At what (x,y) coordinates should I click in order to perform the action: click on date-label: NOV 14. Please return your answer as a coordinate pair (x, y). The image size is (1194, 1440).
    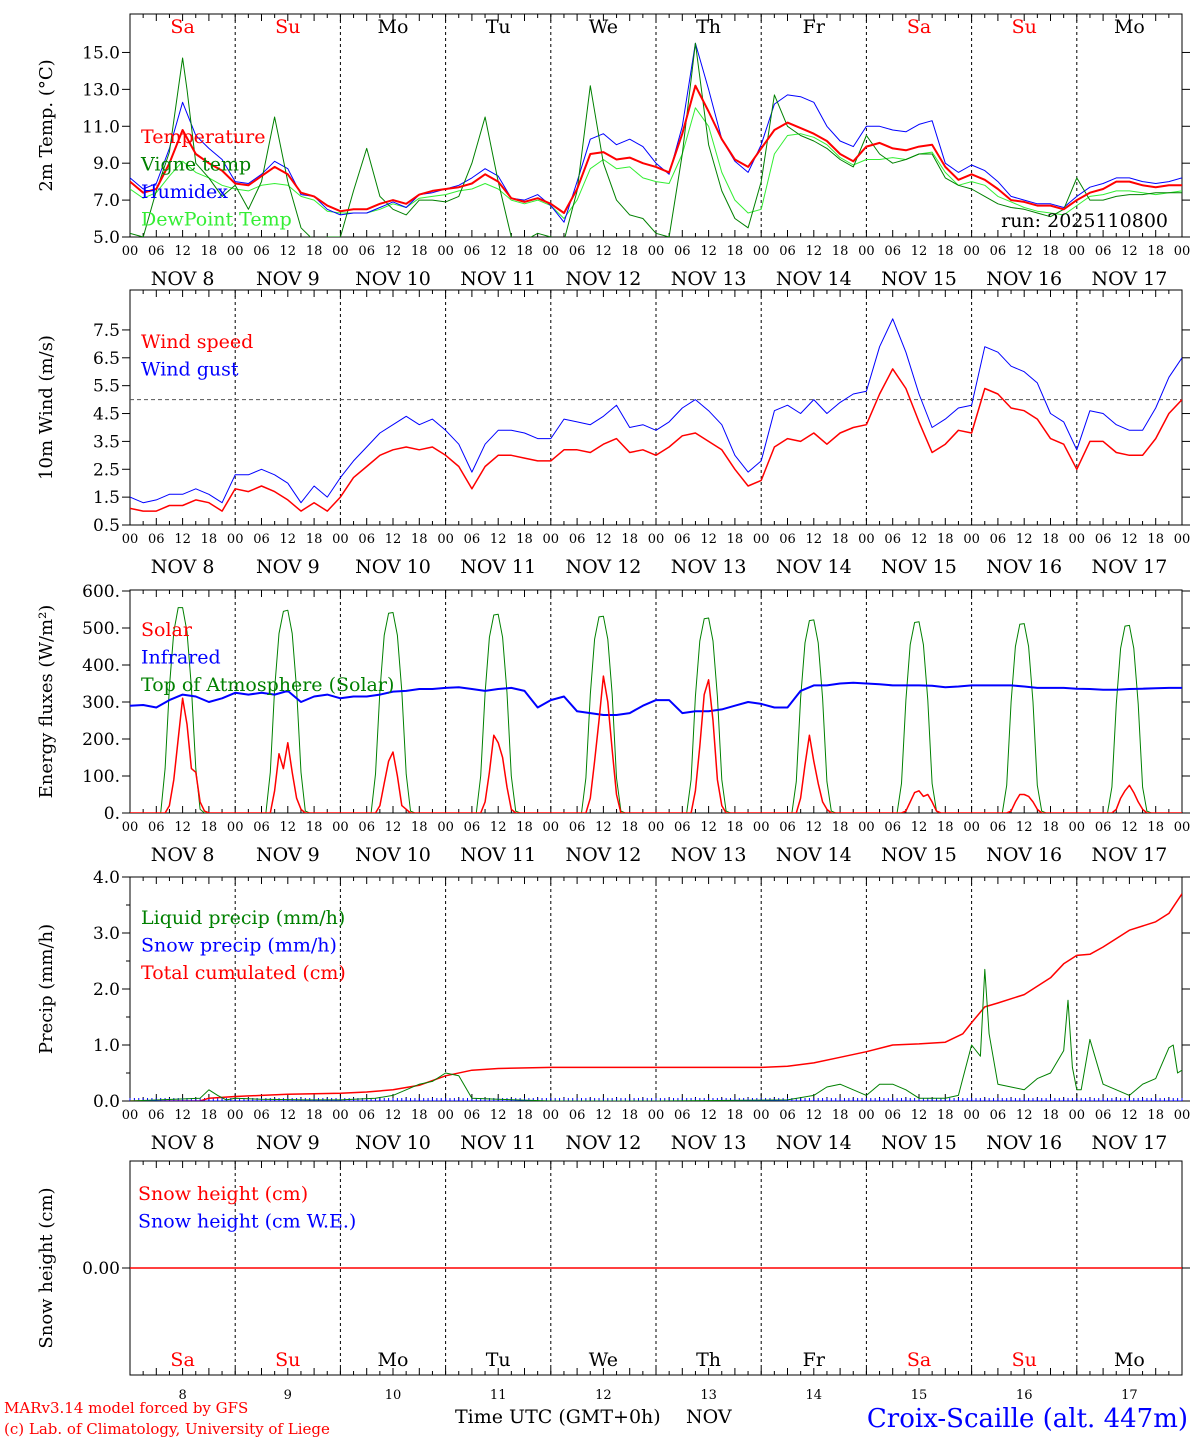
    Looking at the image, I should click on (814, 567).